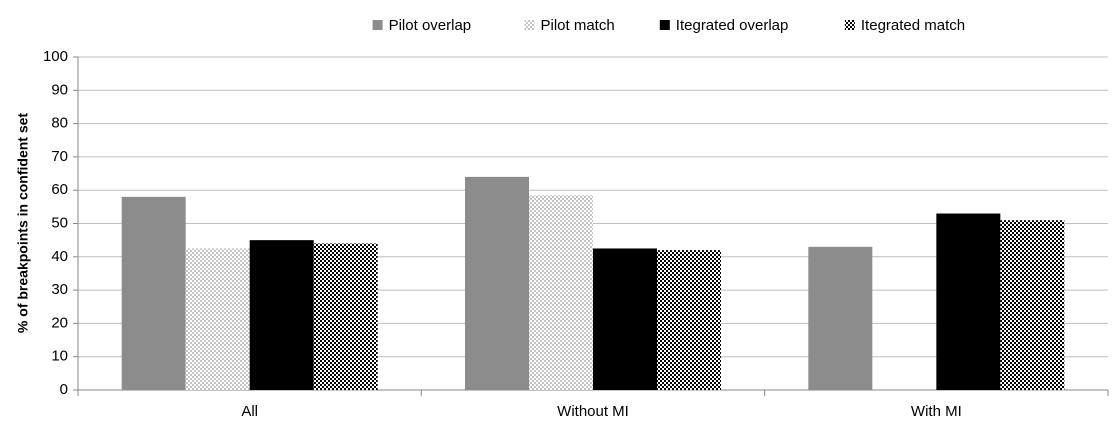 This screenshot has width=1115, height=424. Describe the element at coordinates (732, 25) in the screenshot. I see `legend-label: Itegrated overlap` at that location.